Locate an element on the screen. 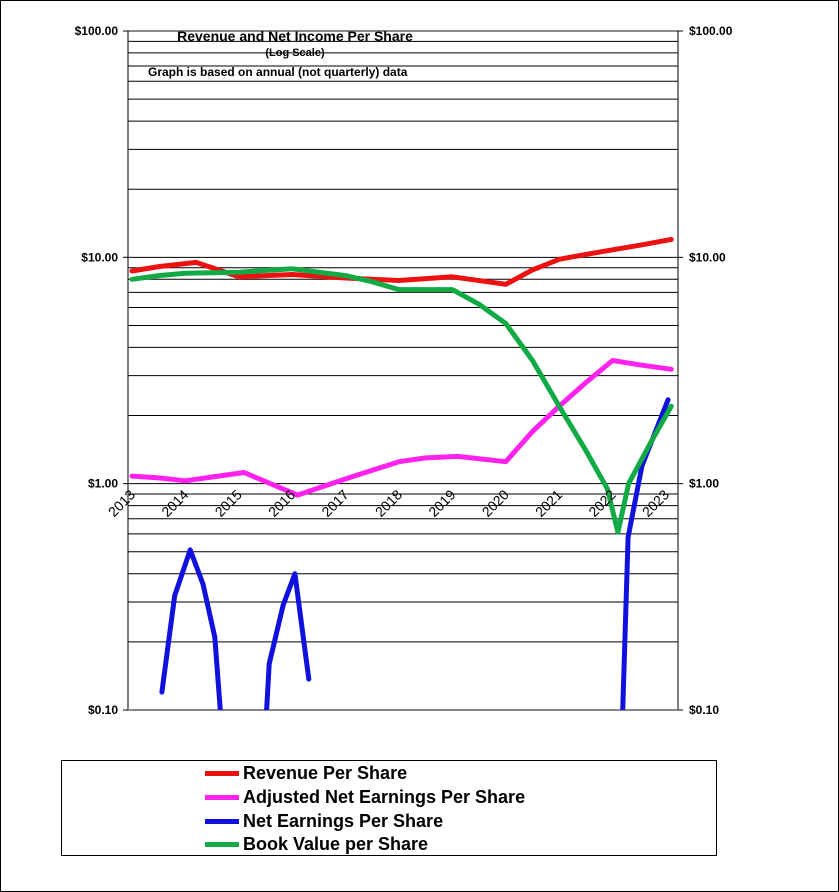 The image size is (839, 892). legend-item-book-value: Book Value per Share is located at coordinates (316, 844).